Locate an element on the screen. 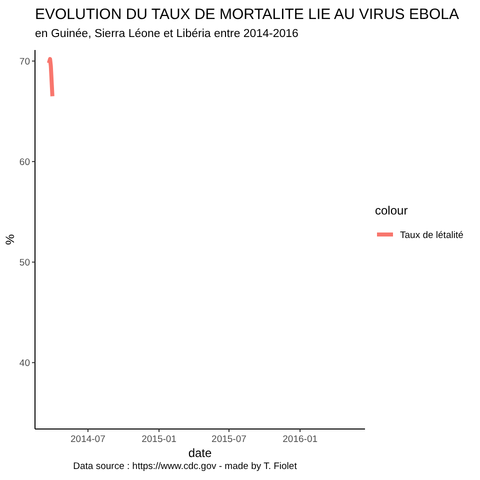  chart-title: EVOLUTION DU TAUX DE MORTALITE LIE AU VIRUS EBOLA is located at coordinates (247, 14).